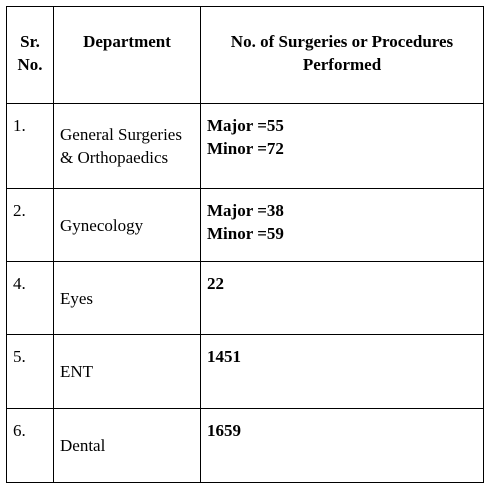 The height and width of the screenshot is (488, 489). I want to click on procedures-cell: Major =38 Minor =59, so click(342, 225).